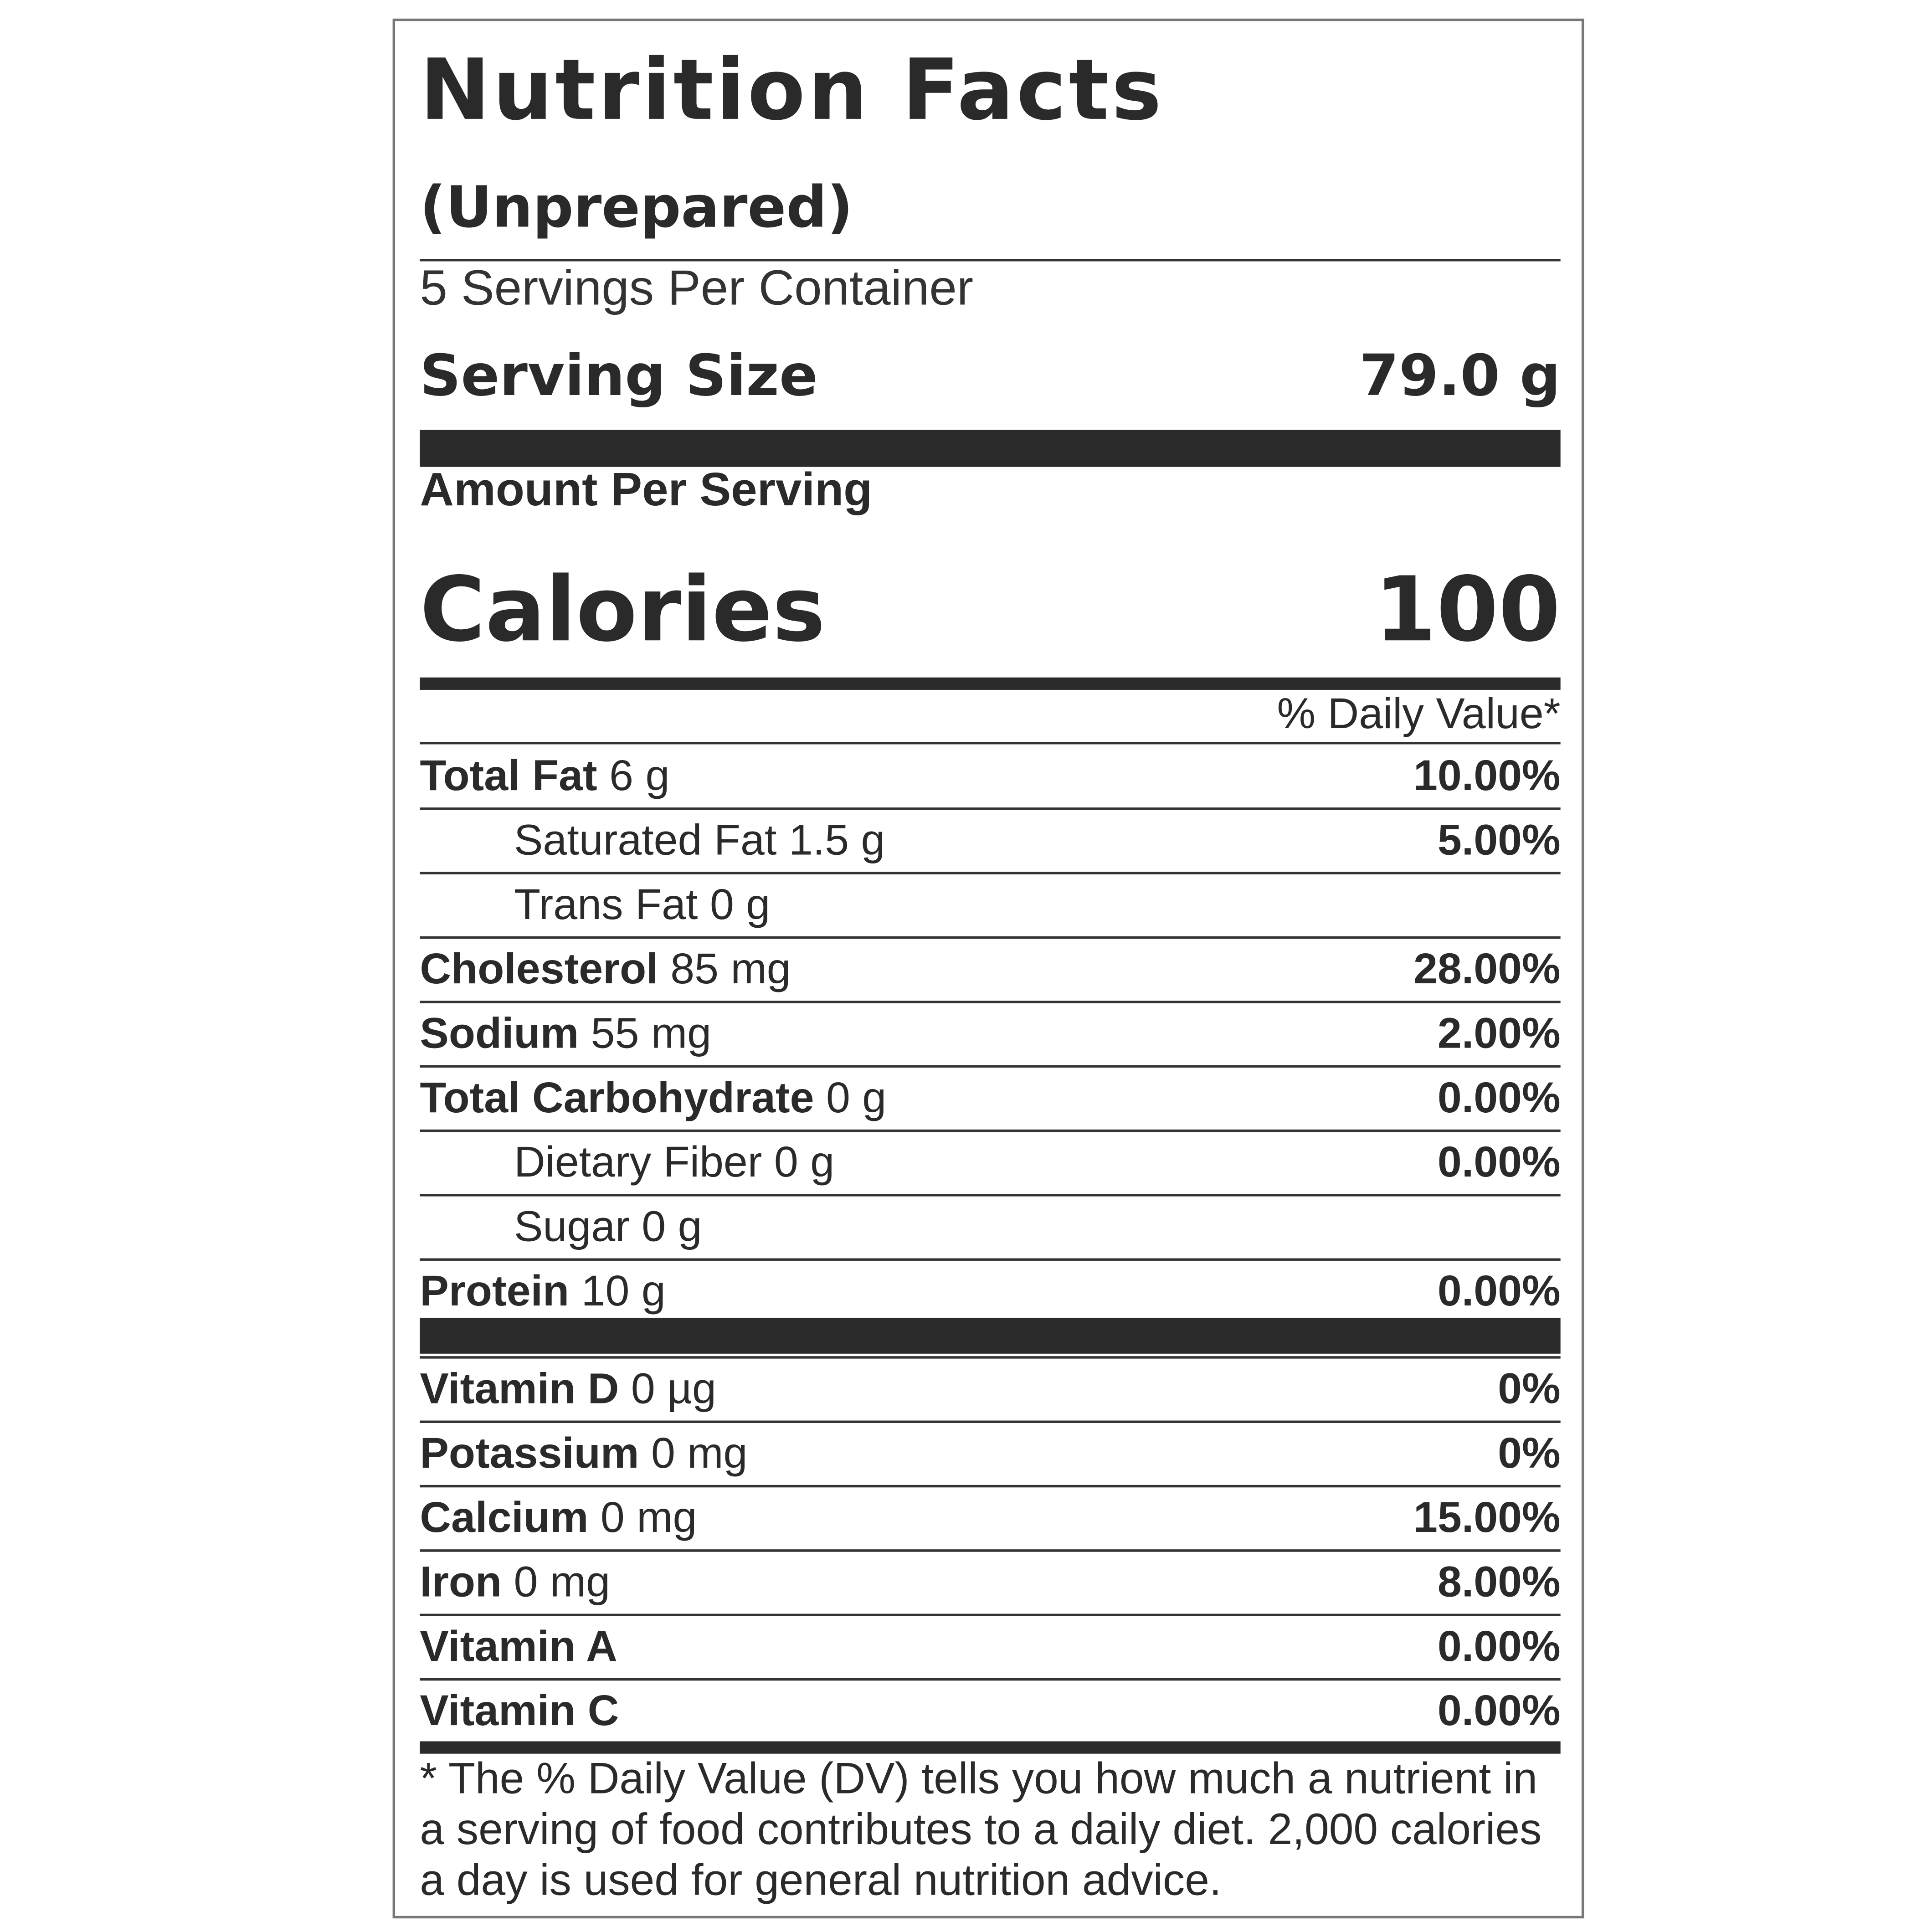 Image resolution: width=1932 pixels, height=1932 pixels. I want to click on nutrient-label: Total Fat 6 g, so click(544, 776).